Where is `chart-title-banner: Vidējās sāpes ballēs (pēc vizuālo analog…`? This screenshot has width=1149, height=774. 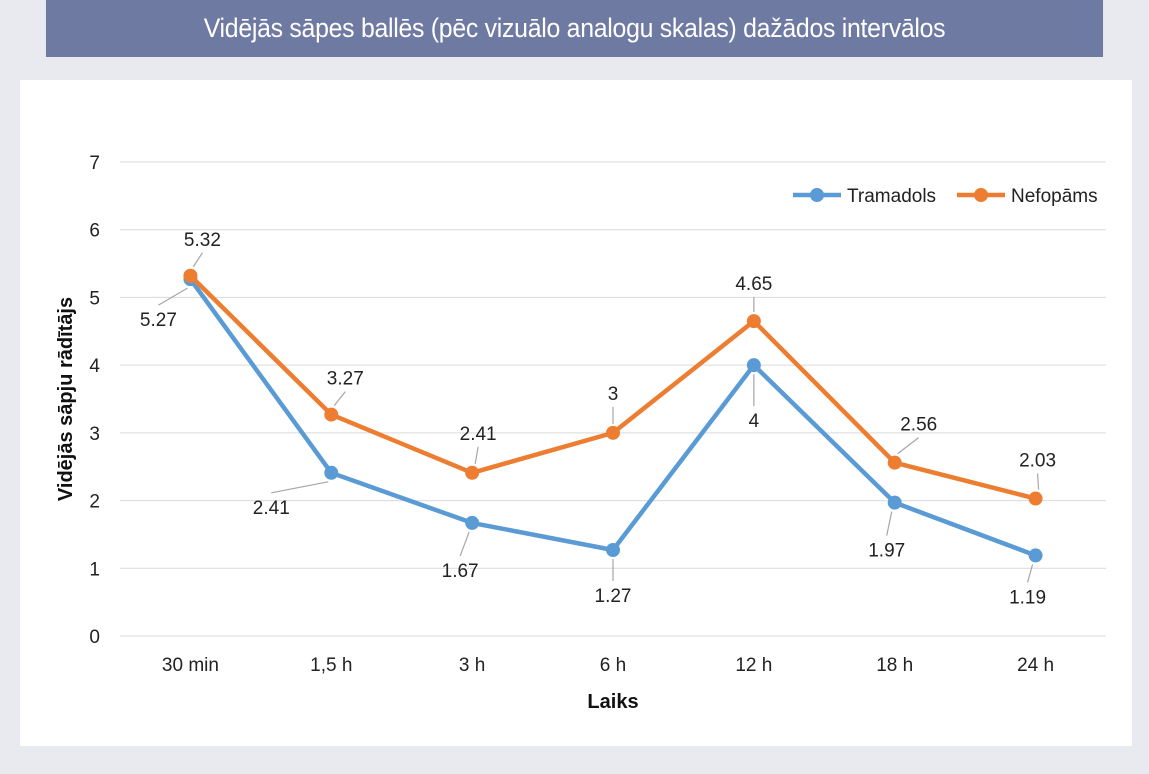 chart-title-banner: Vidējās sāpes ballēs (pēc vizuālo analog… is located at coordinates (574, 28).